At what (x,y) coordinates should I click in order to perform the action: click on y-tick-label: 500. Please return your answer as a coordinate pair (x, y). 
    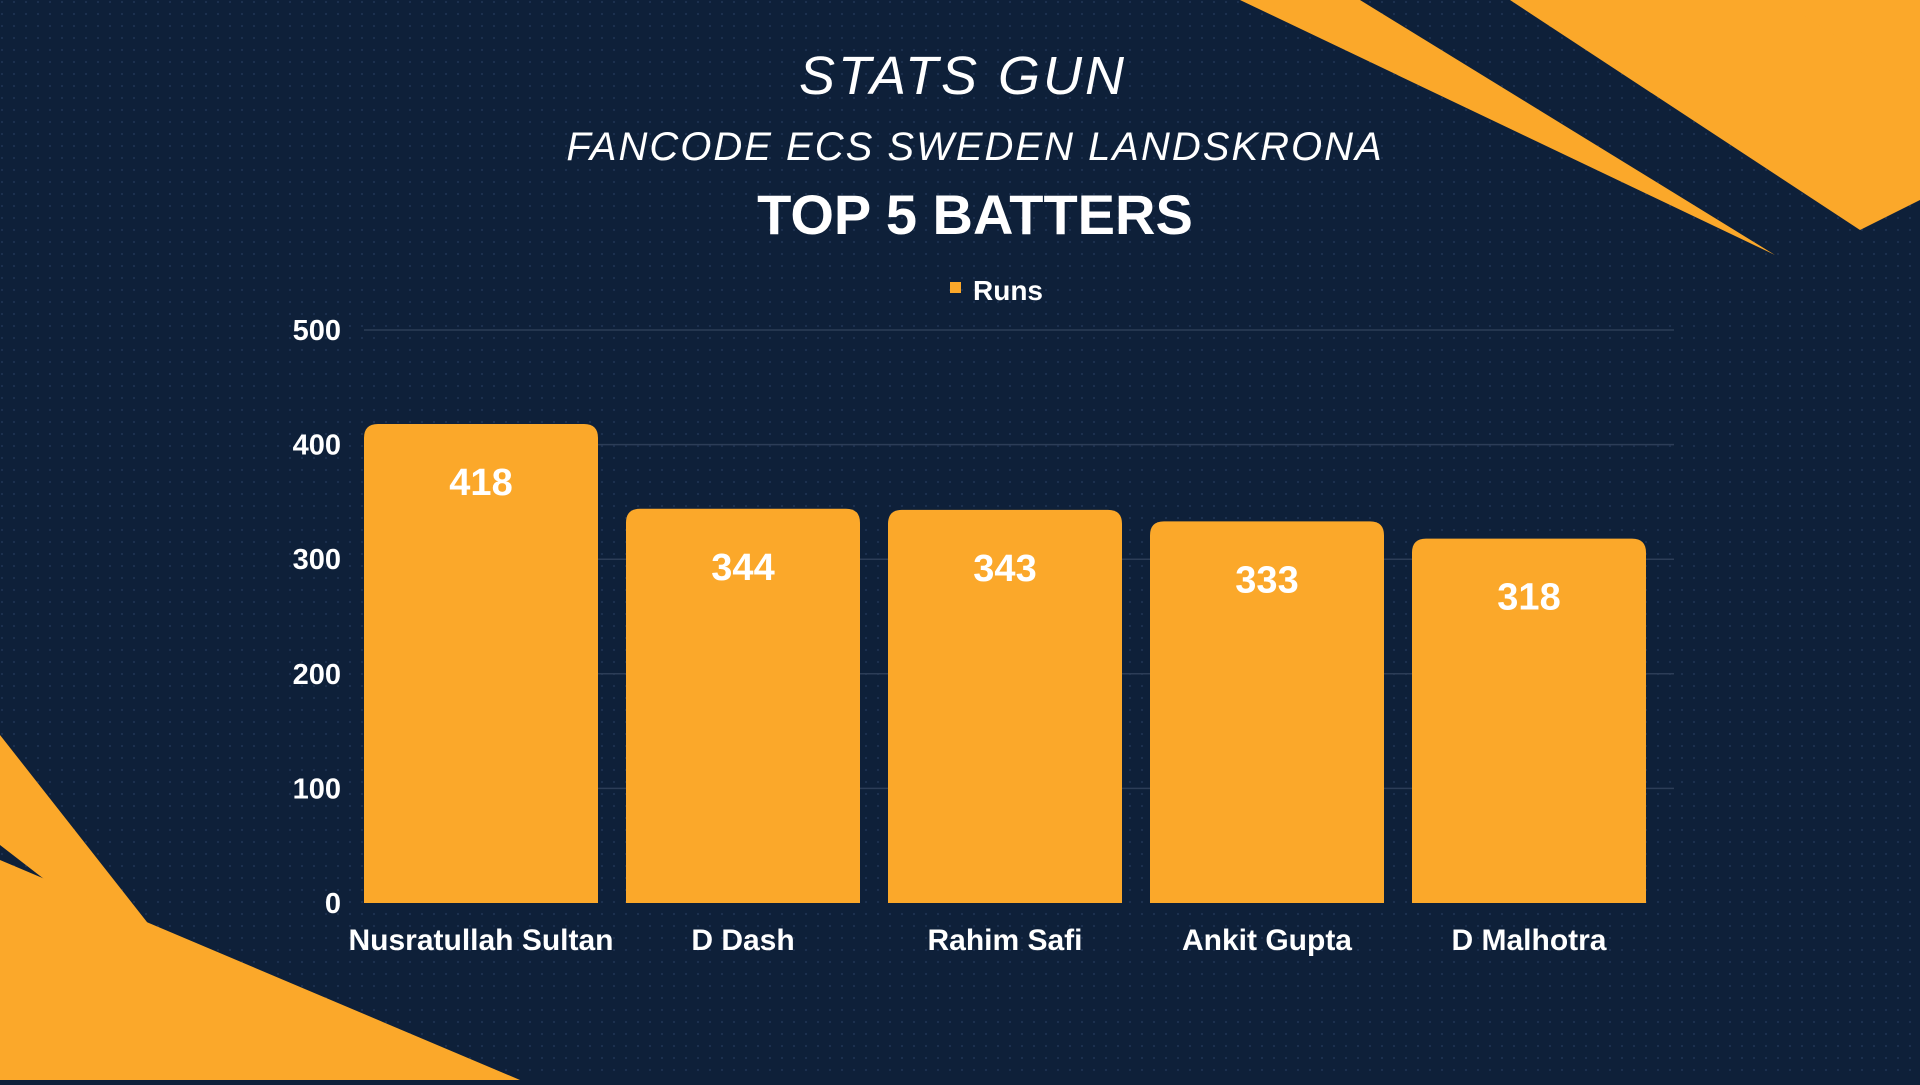
    Looking at the image, I should click on (317, 331).